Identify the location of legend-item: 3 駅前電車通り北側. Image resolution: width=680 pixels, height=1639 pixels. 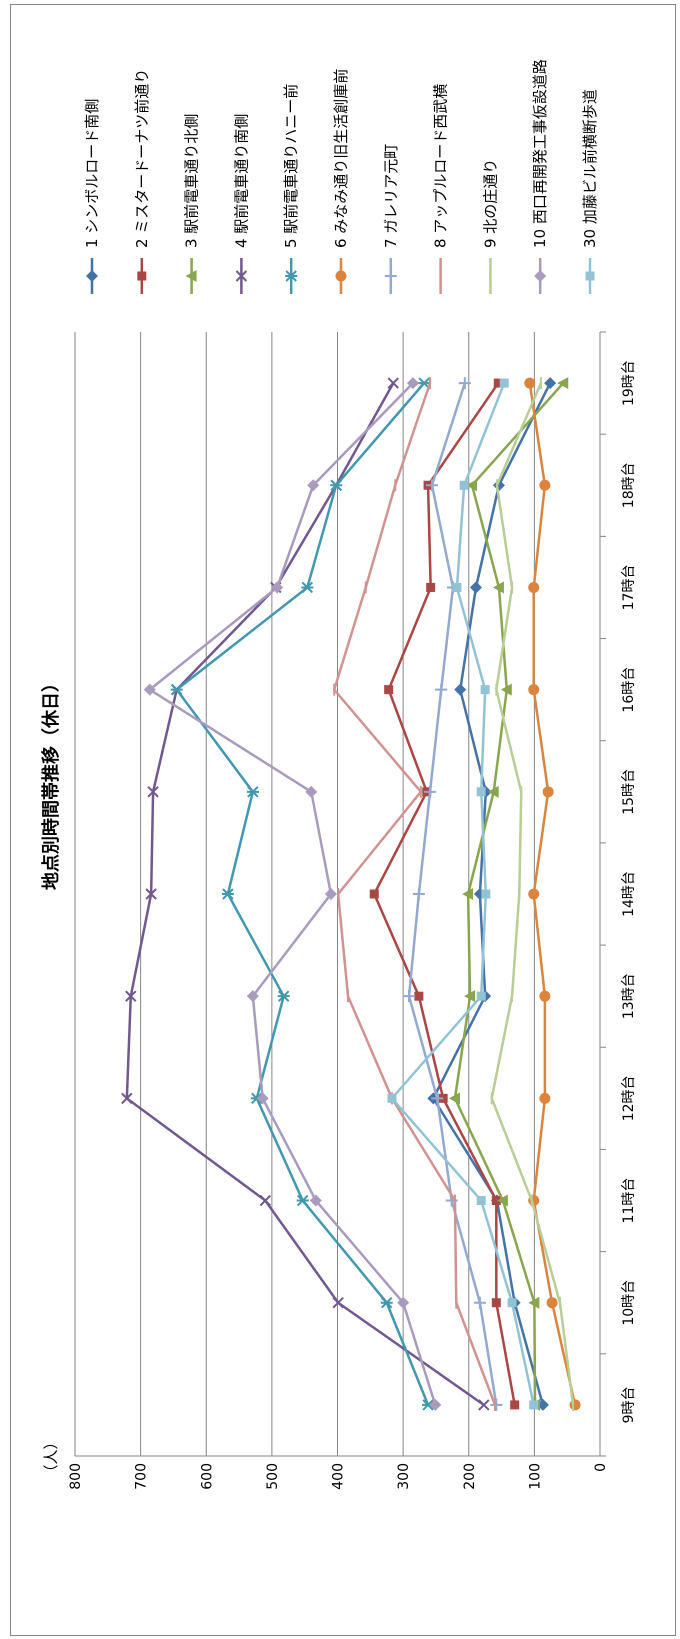
(192, 204).